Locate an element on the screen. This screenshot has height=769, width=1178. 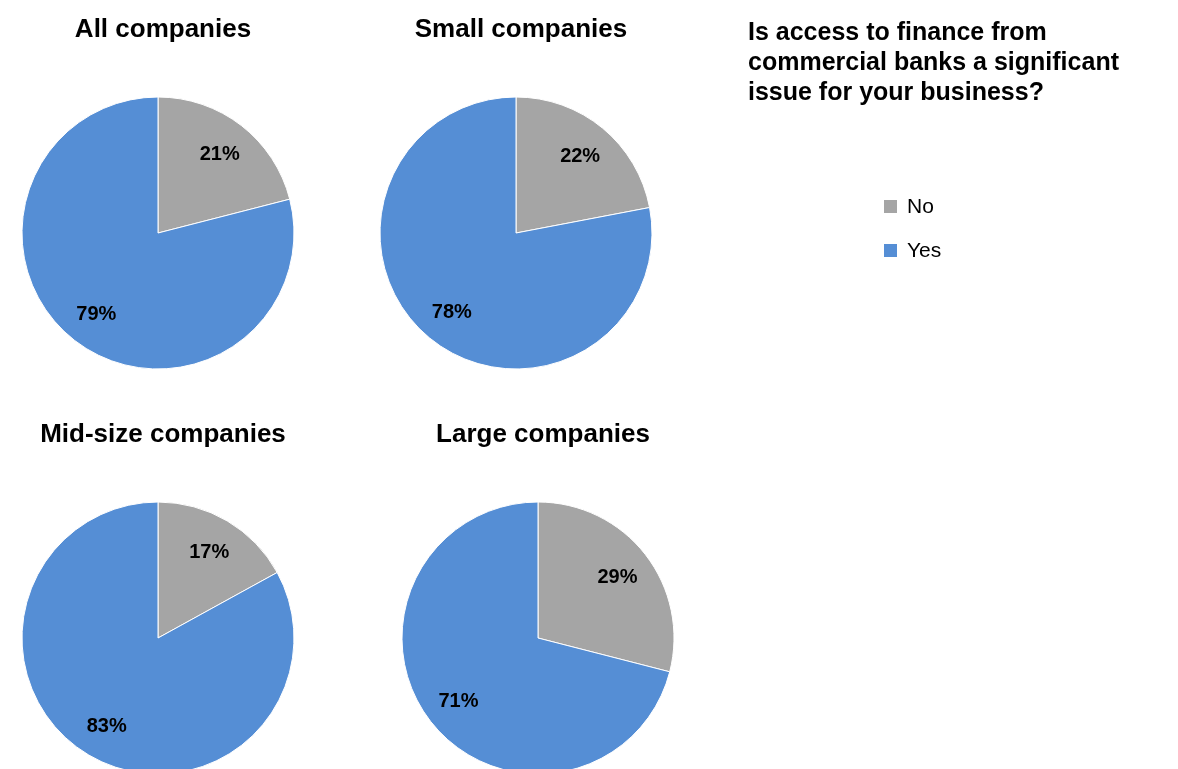
slice-label: Mid-size companies is located at coordinates (163, 433).